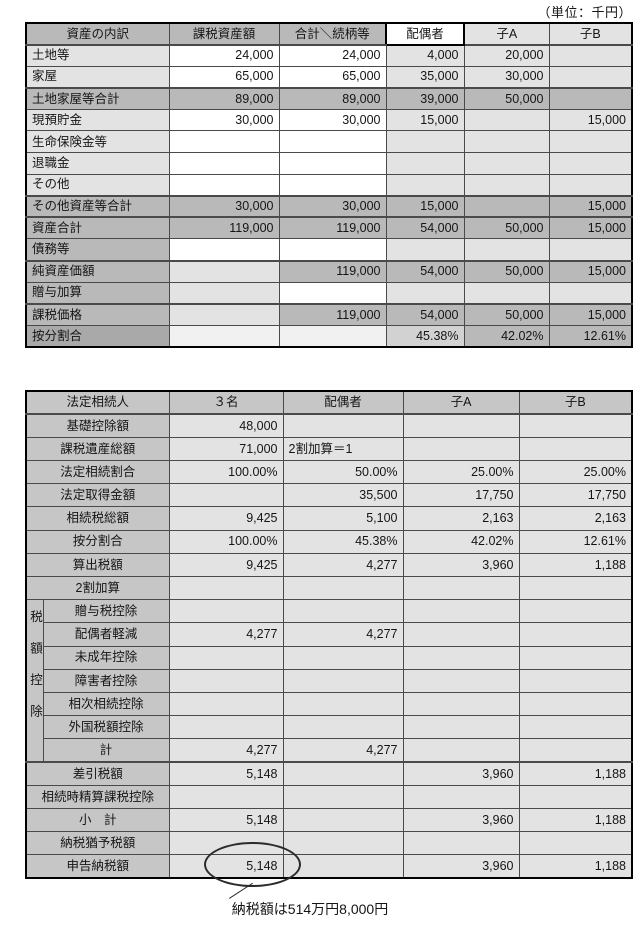 Image resolution: width=640 pixels, height=928 pixels. What do you see at coordinates (97, 55) in the screenshot?
I see `row-label: 土地等` at bounding box center [97, 55].